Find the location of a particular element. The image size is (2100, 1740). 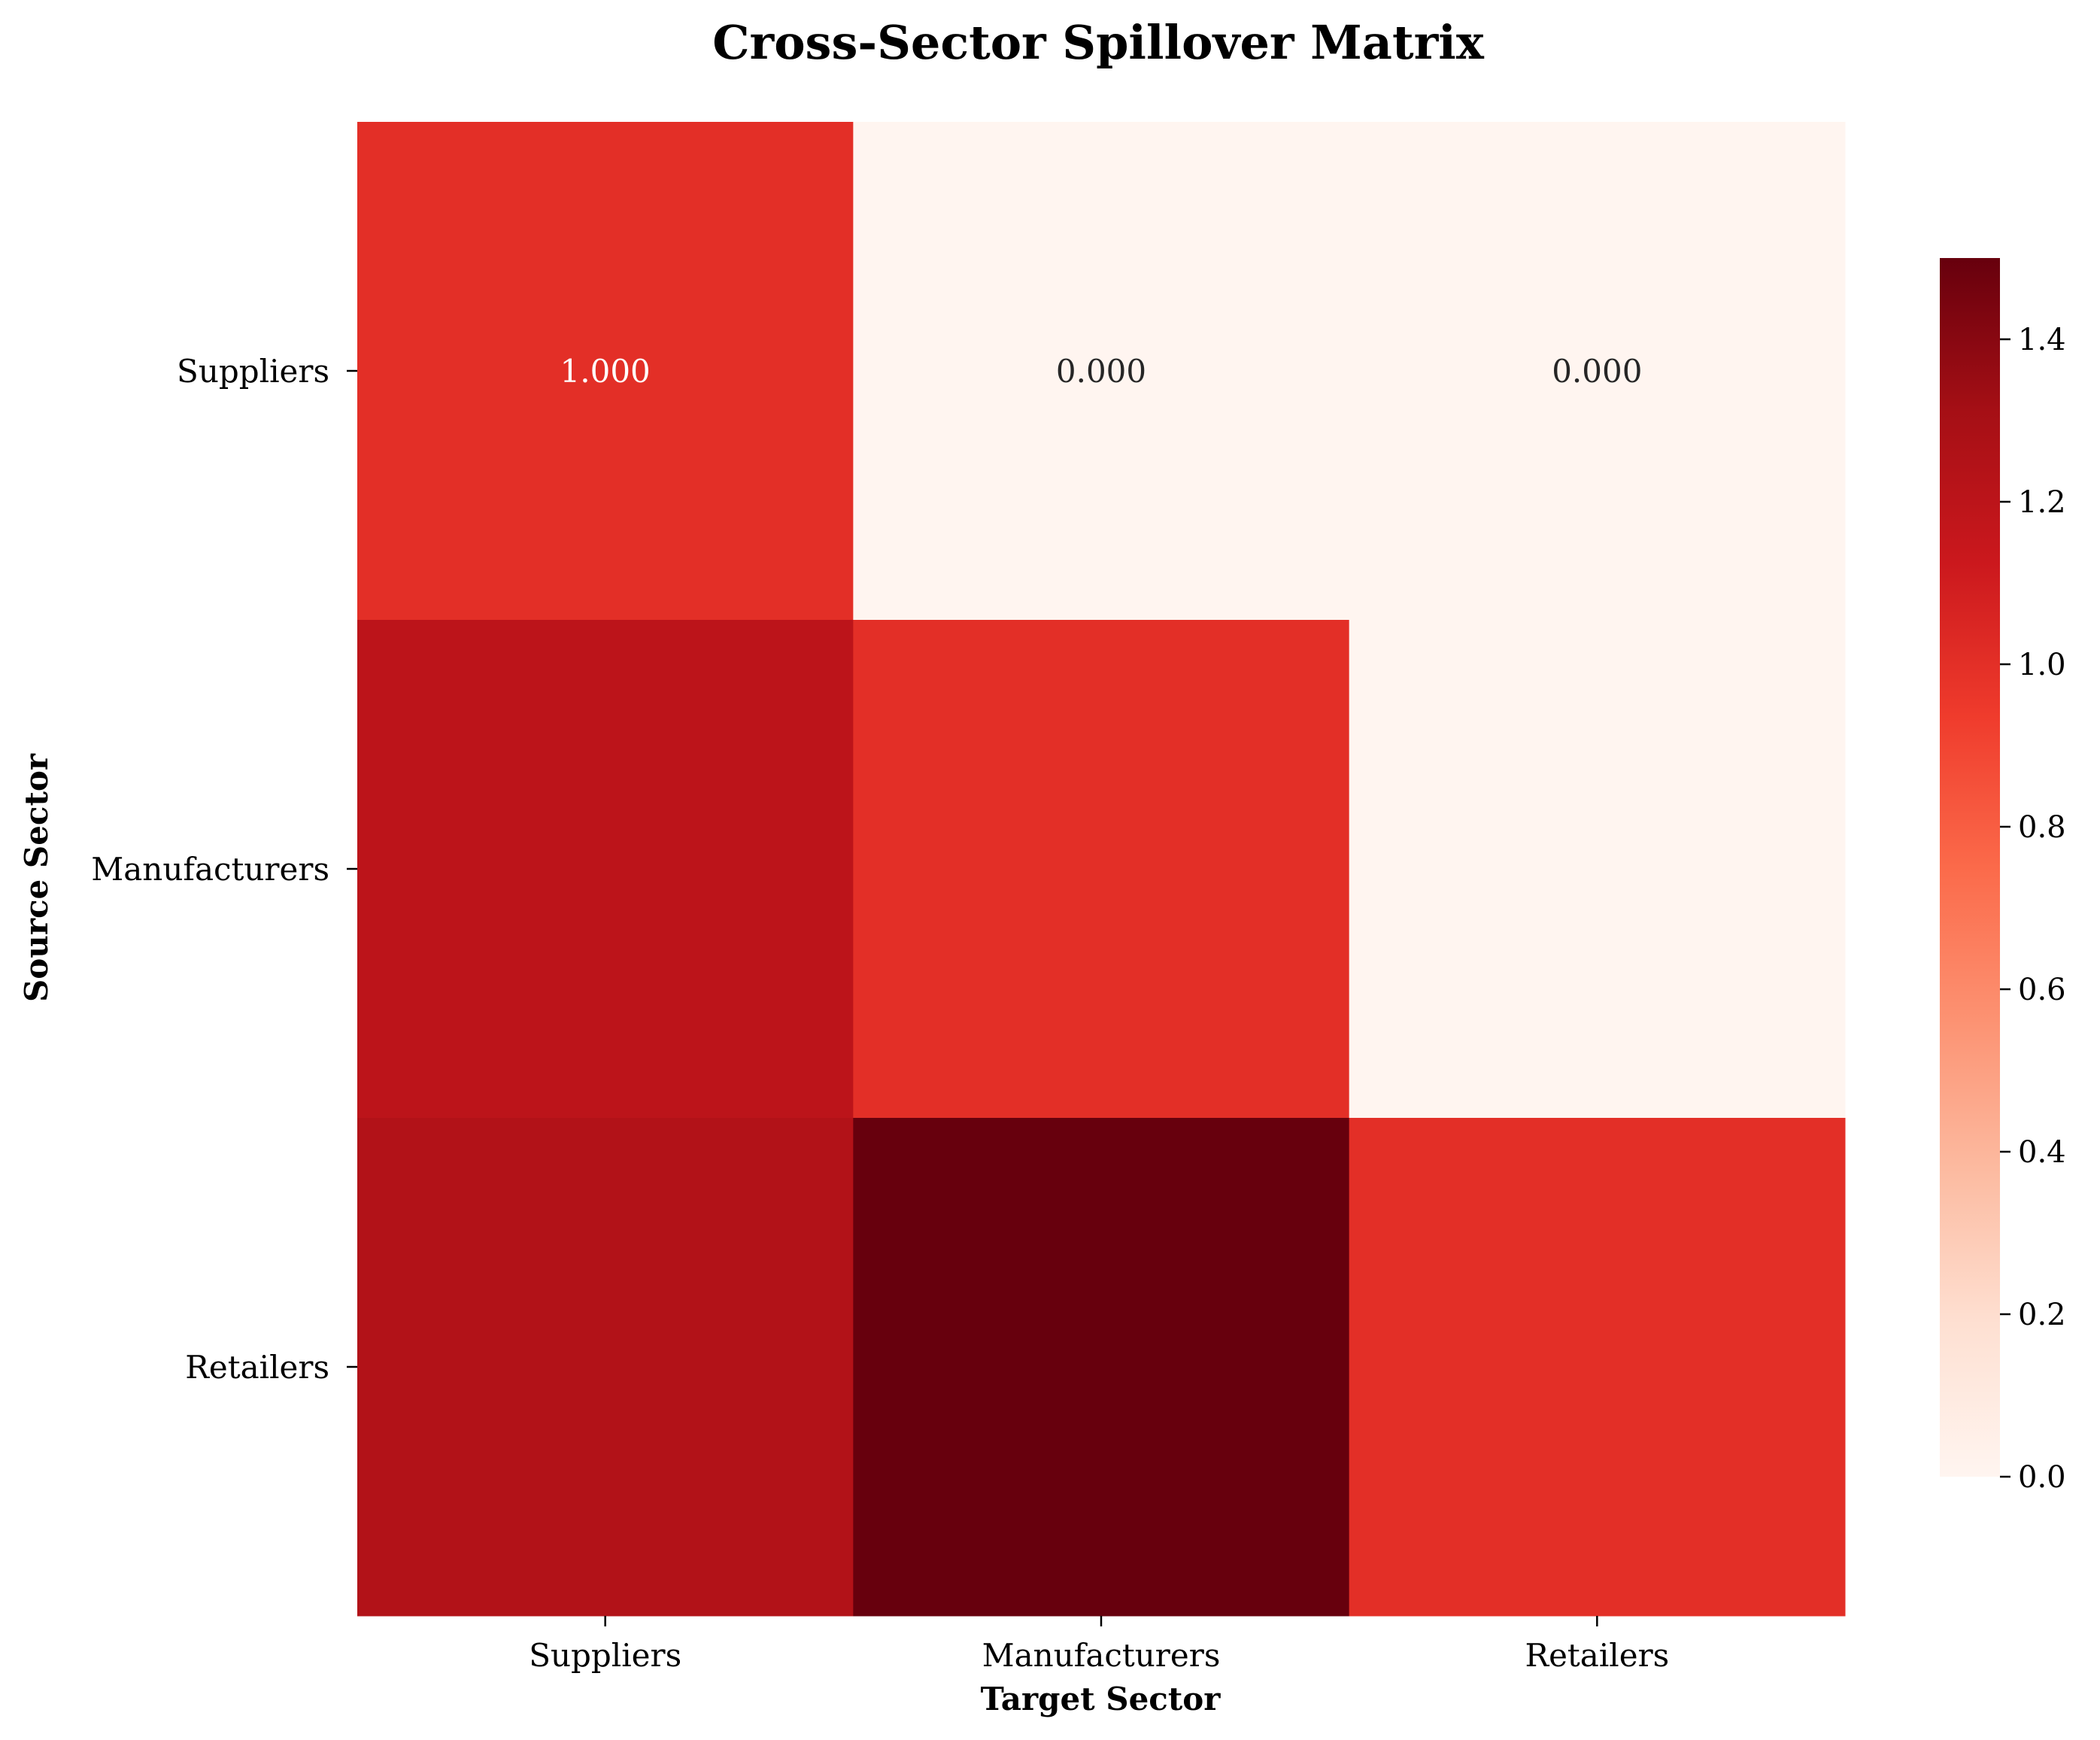

x-tick-label: Suppliers is located at coordinates (605, 1656).